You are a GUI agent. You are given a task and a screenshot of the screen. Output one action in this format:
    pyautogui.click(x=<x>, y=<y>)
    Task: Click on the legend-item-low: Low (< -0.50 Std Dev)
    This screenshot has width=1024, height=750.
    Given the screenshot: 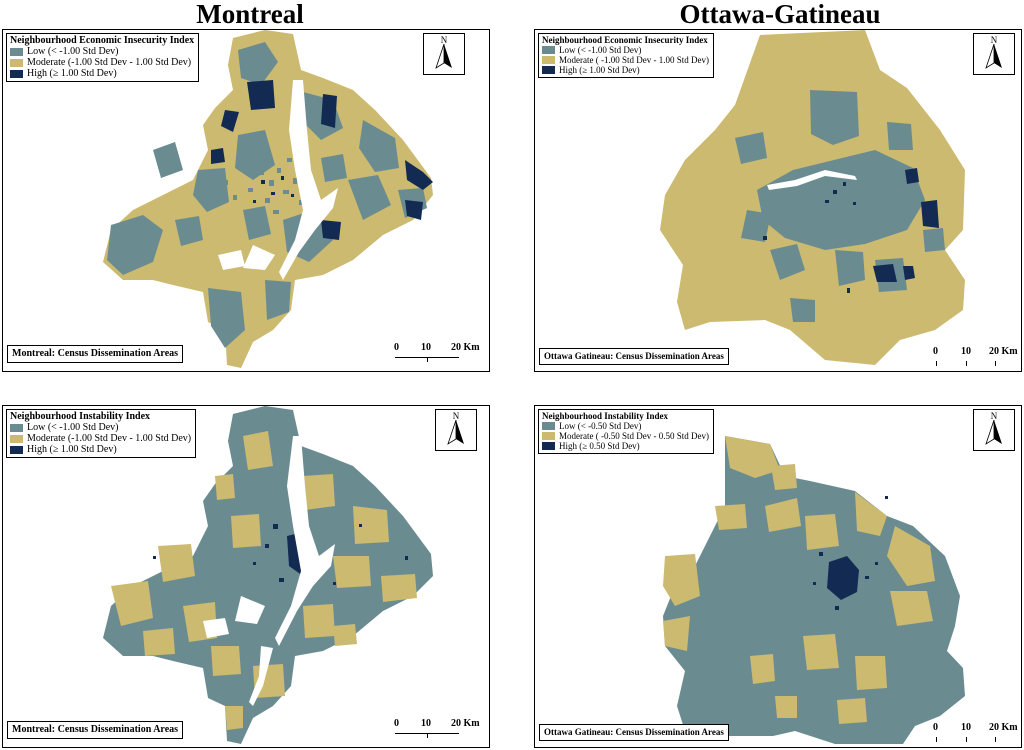 What is the action you would take?
    pyautogui.click(x=625, y=426)
    